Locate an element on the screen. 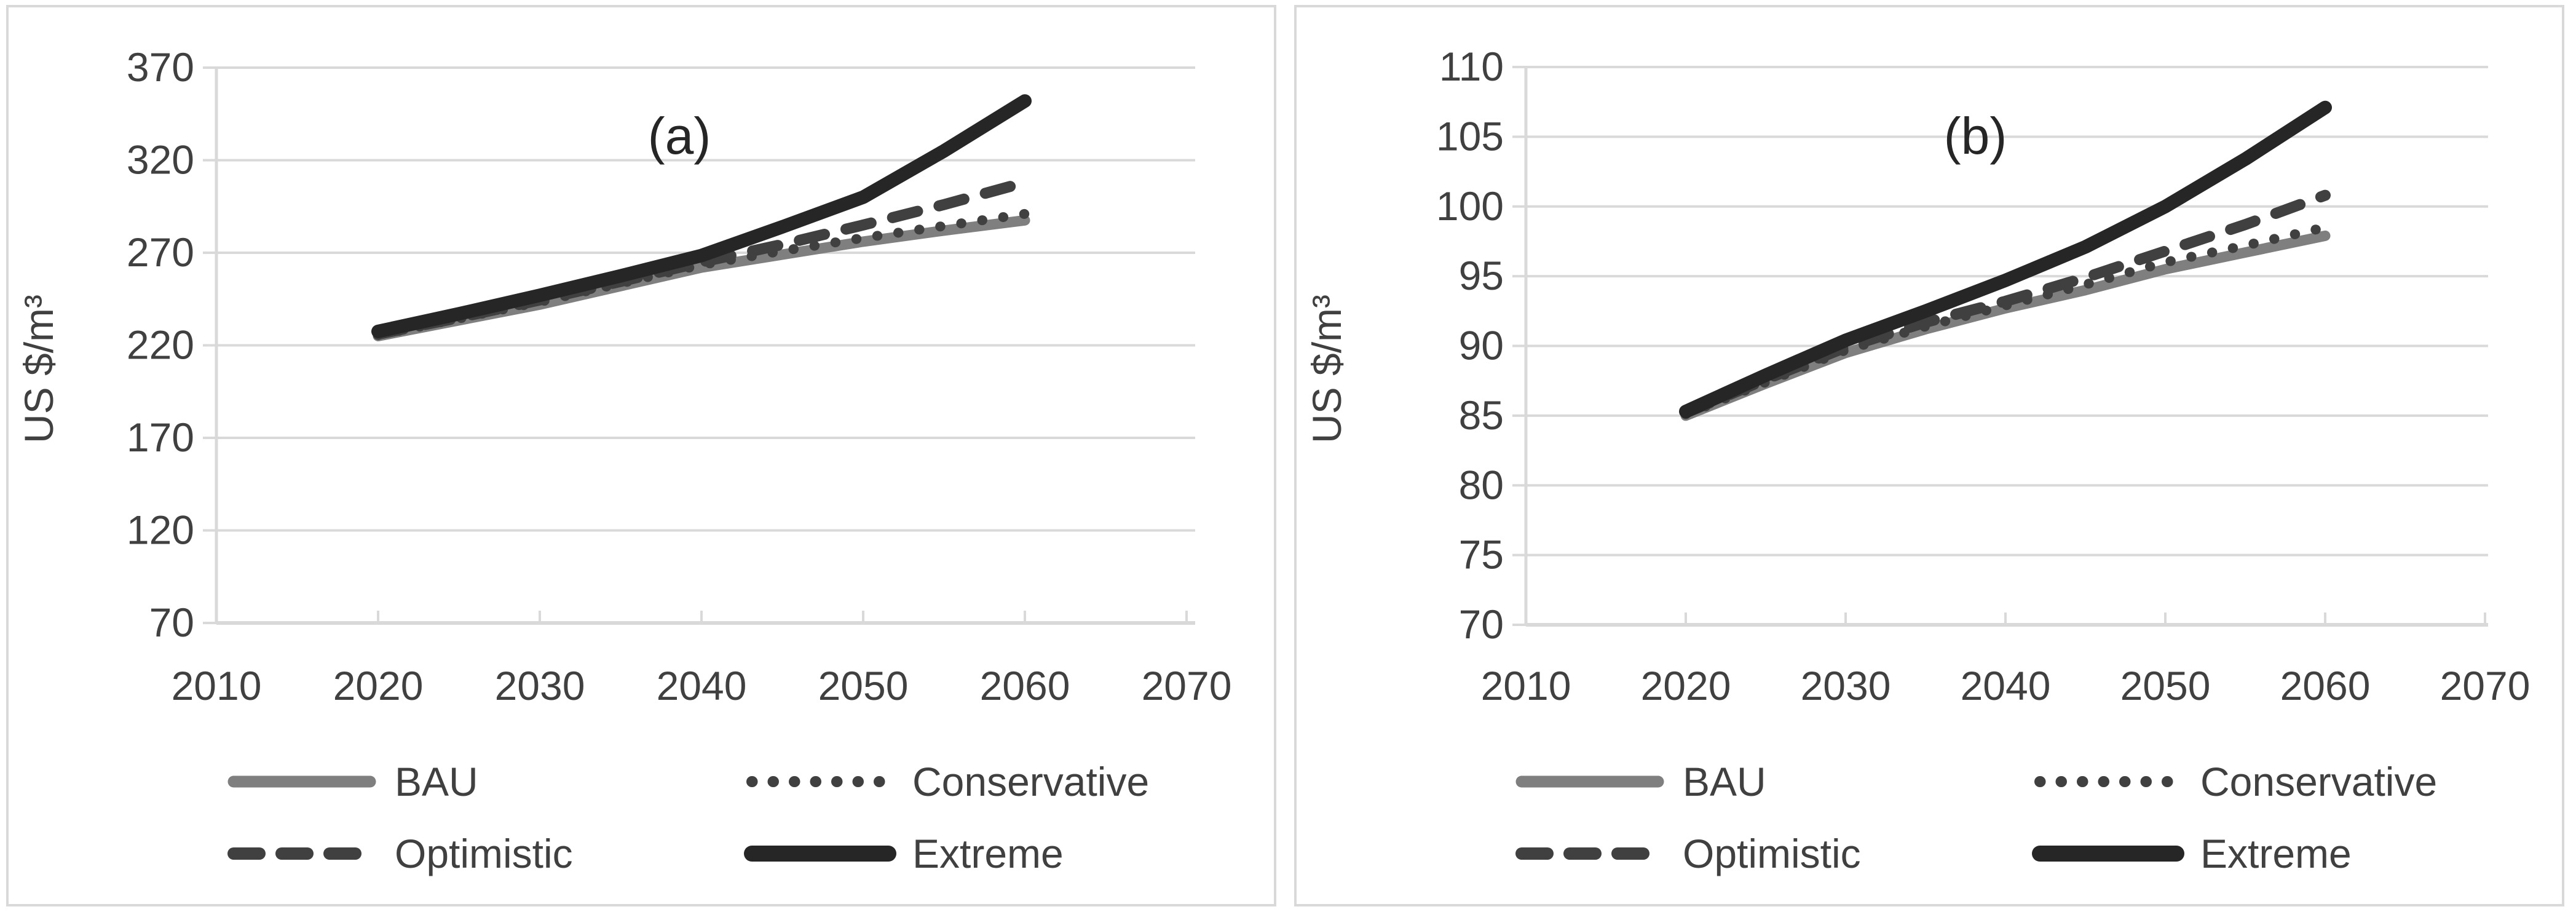 The height and width of the screenshot is (912, 2576). y-tick-label: 90 is located at coordinates (1482, 346).